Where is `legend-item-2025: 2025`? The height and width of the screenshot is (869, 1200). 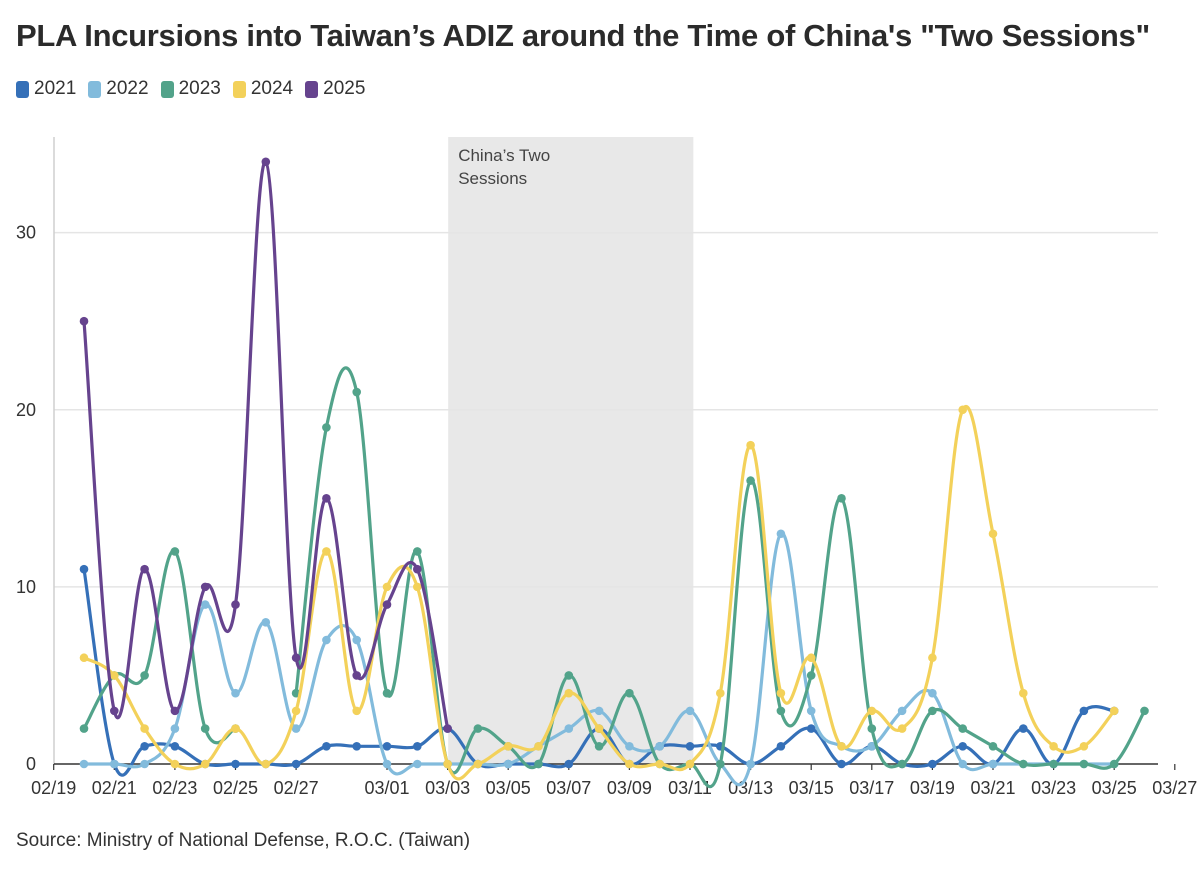
legend-item-2025: 2025 is located at coordinates (335, 89).